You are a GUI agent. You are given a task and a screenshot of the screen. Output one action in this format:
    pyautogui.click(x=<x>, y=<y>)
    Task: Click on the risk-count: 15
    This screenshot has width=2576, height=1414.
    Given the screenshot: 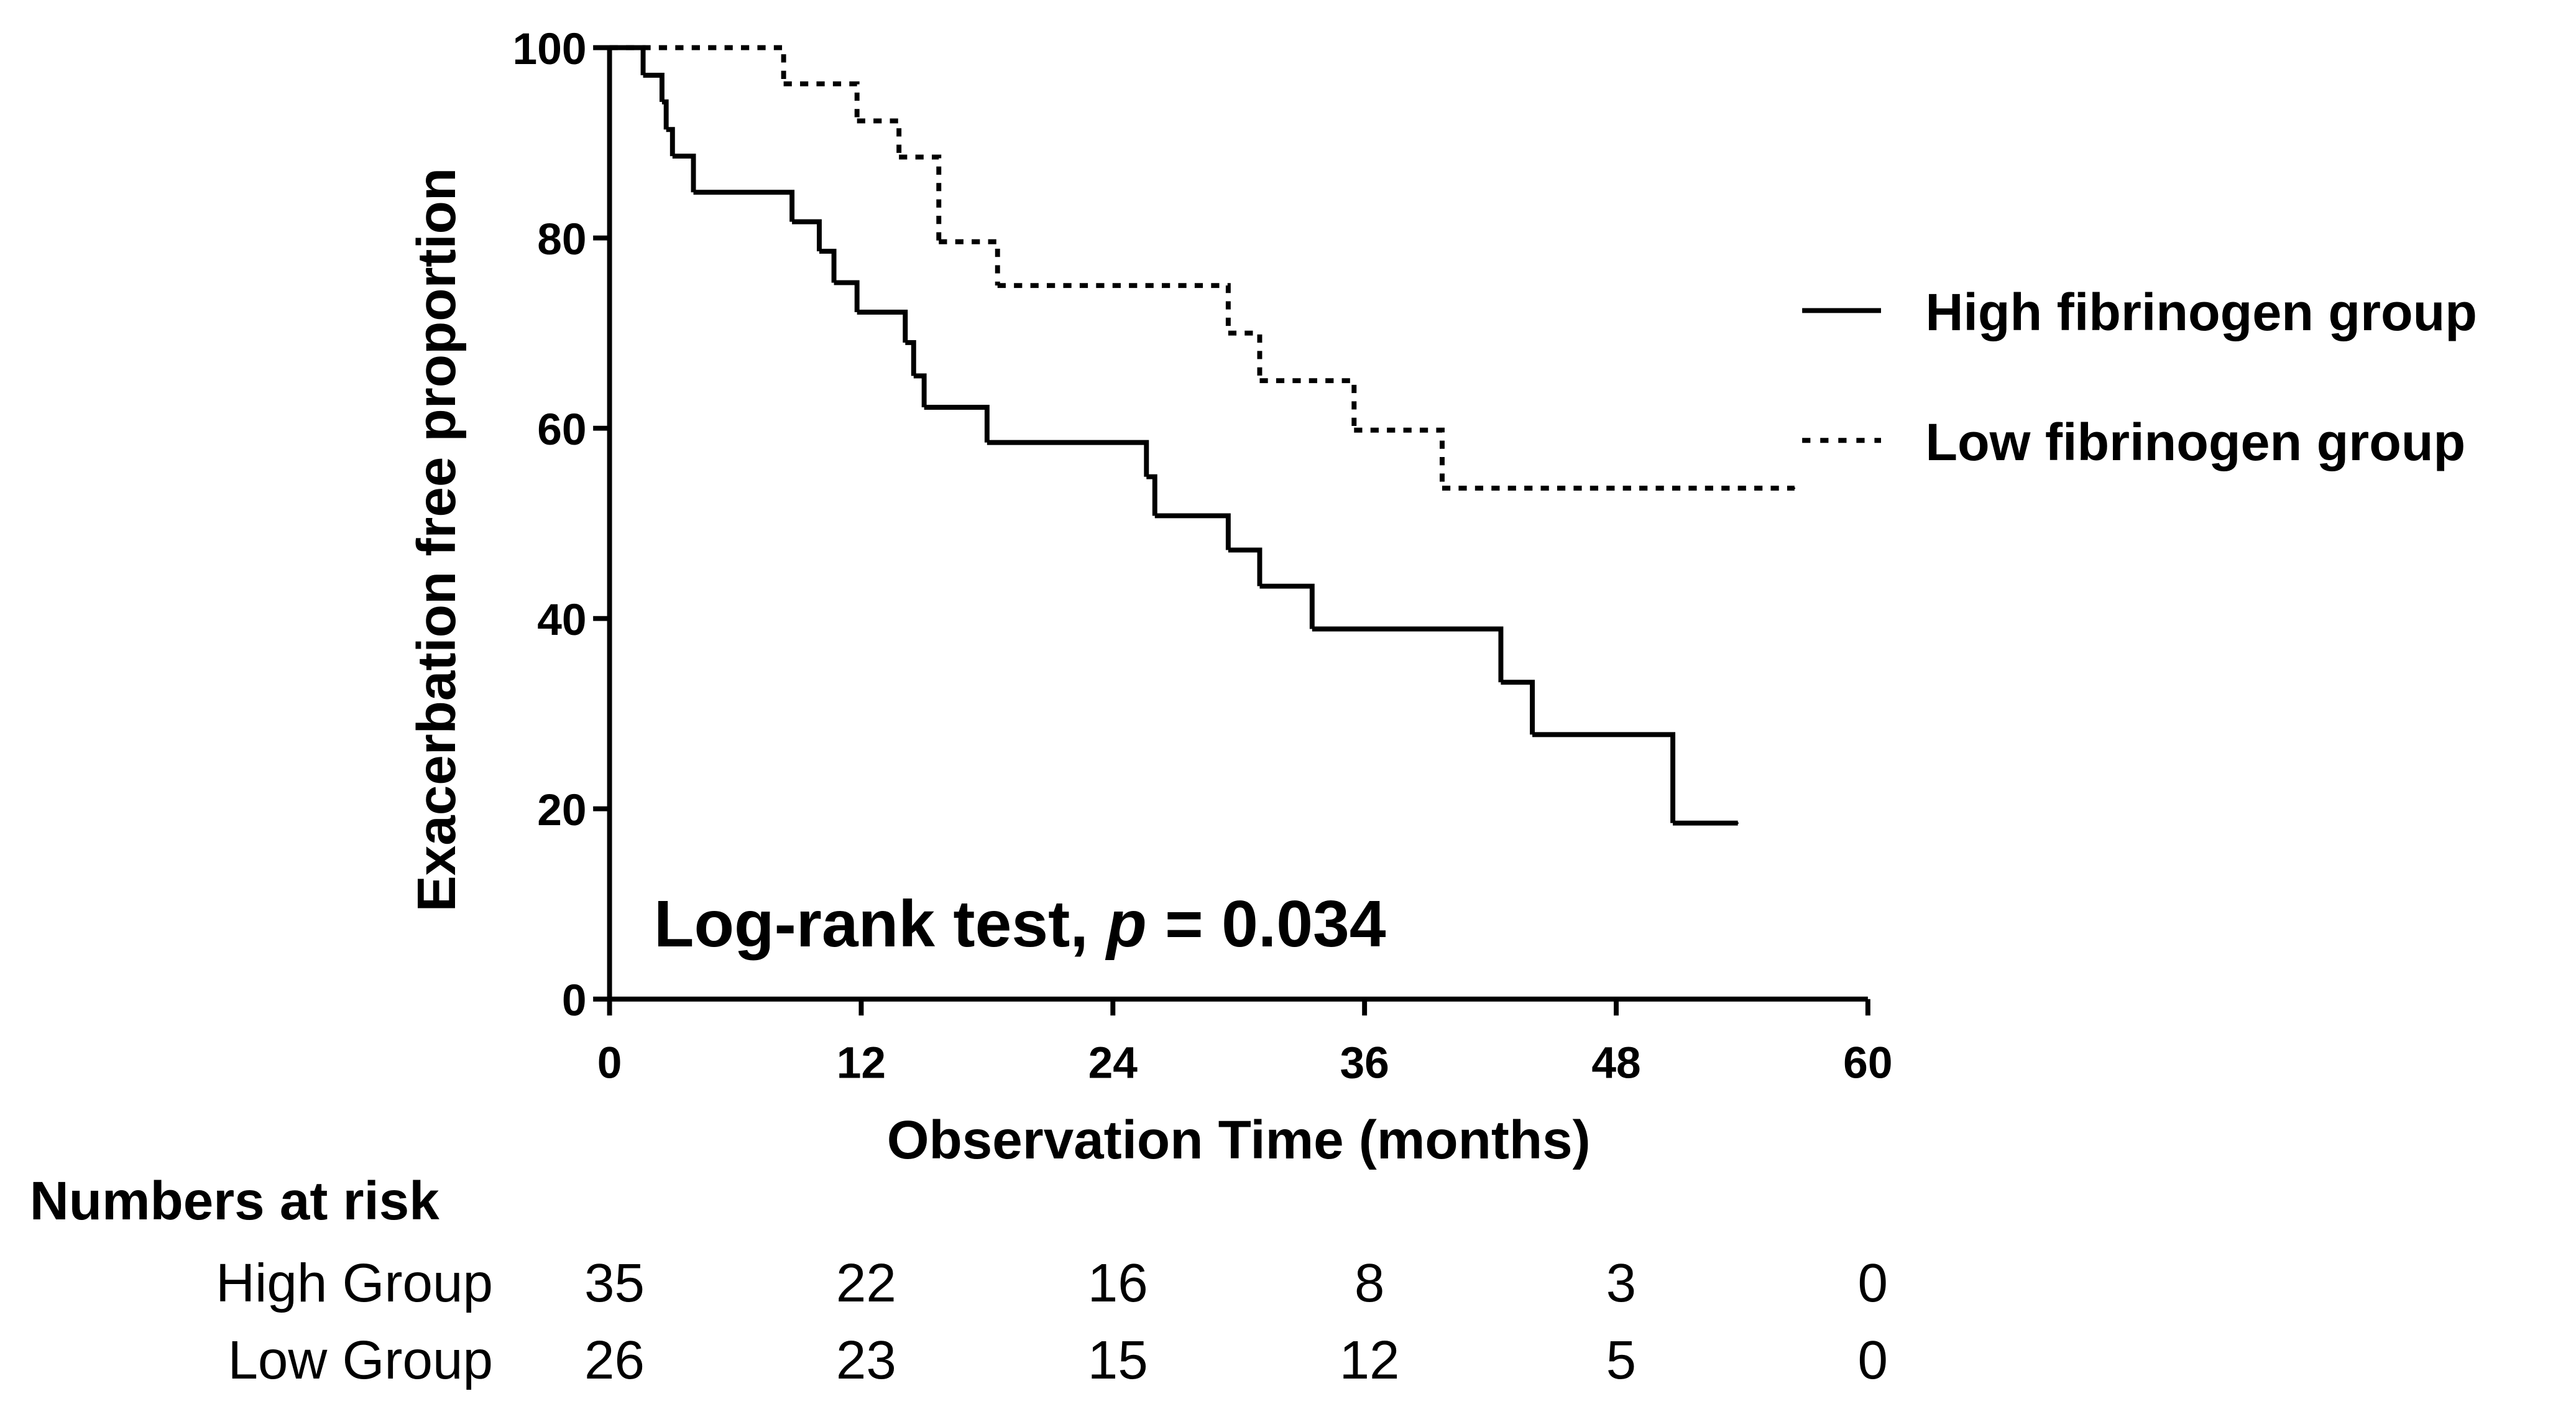 What is the action you would take?
    pyautogui.click(x=1118, y=1360)
    